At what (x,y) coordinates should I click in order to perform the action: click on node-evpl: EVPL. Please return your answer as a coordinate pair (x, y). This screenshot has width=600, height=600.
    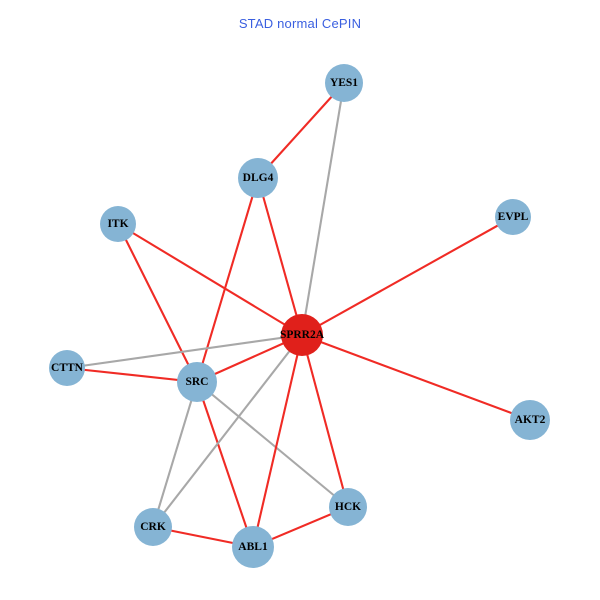
    Looking at the image, I should click on (513, 217).